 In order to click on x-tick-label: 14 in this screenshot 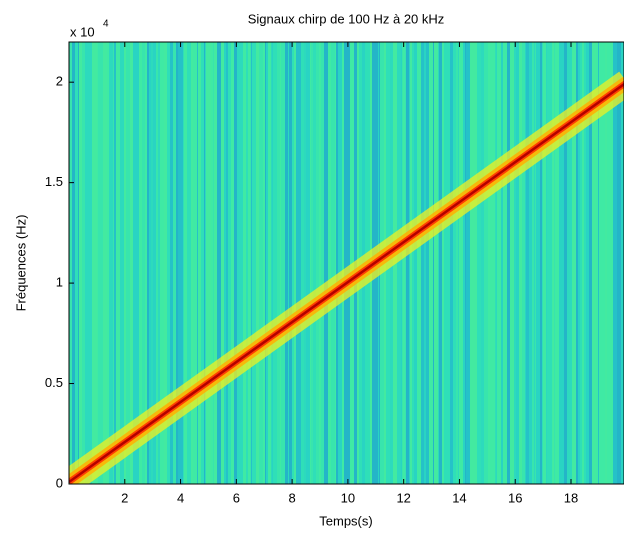, I will do `click(459, 497)`.